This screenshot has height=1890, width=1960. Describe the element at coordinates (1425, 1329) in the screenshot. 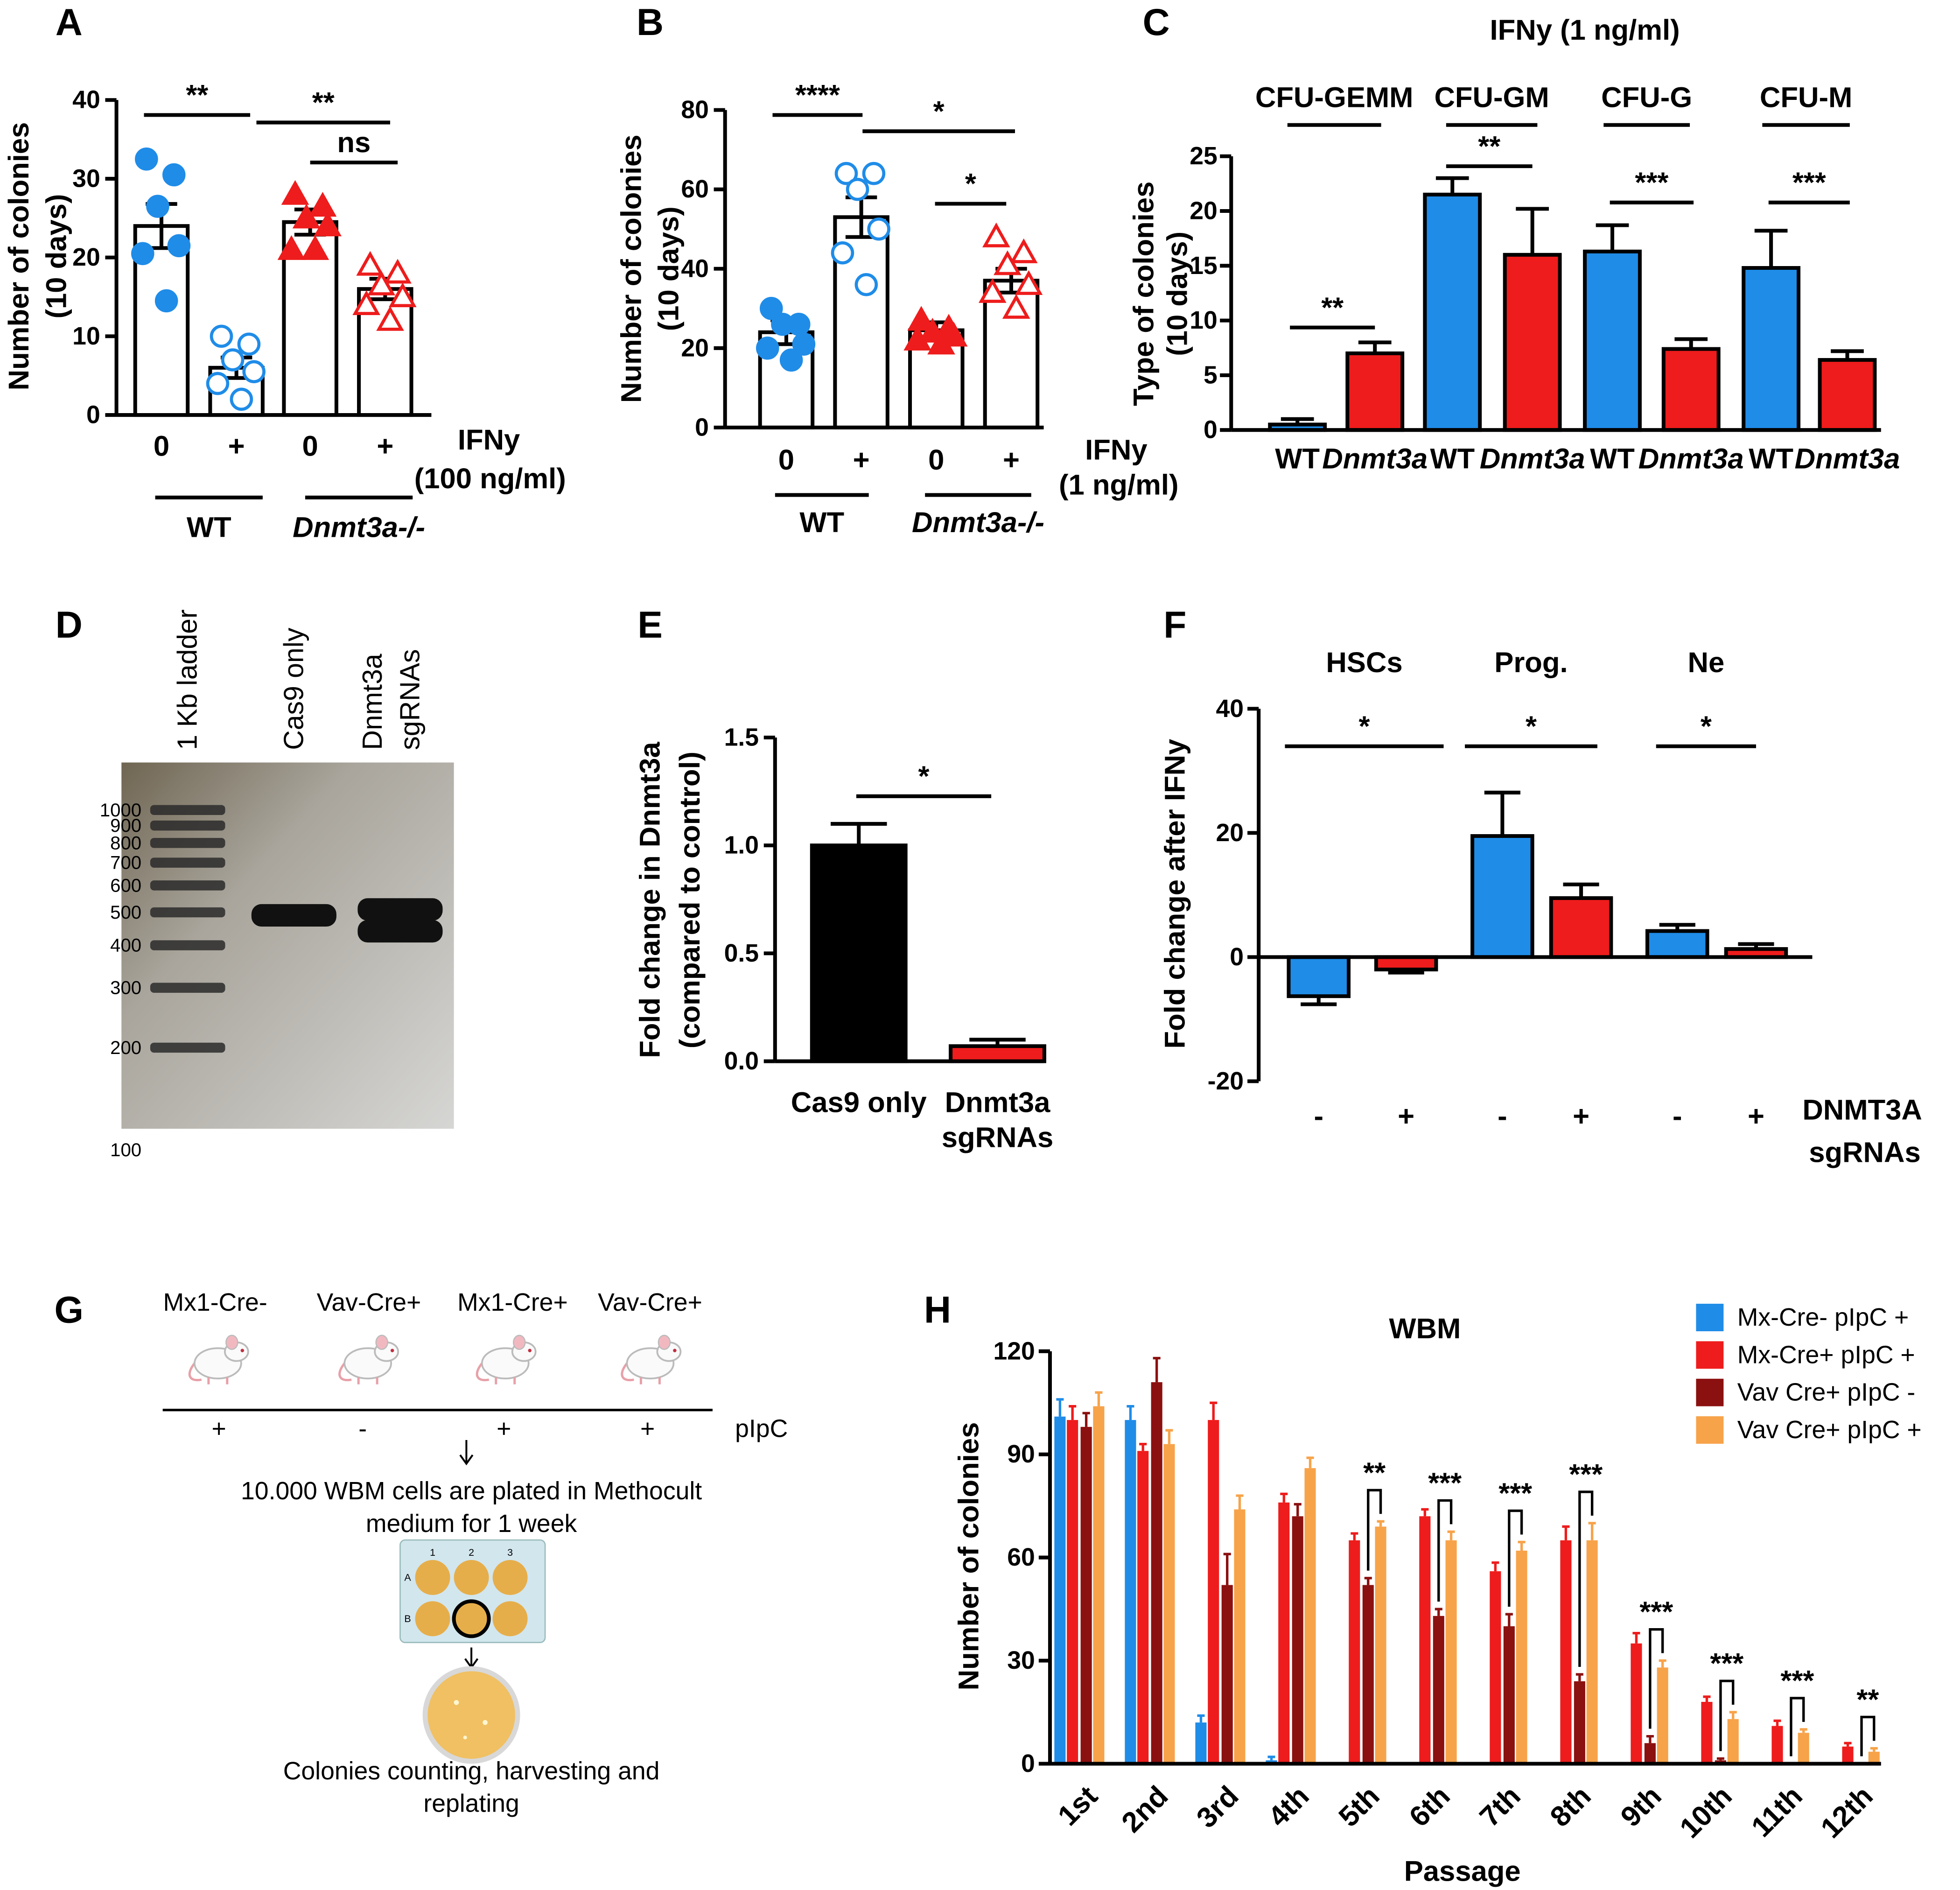

I see `chart-title: WBM` at that location.